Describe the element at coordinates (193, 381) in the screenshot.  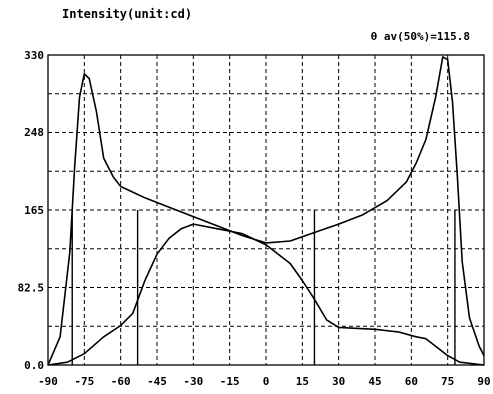
I see `x-tick-label: -30` at that location.